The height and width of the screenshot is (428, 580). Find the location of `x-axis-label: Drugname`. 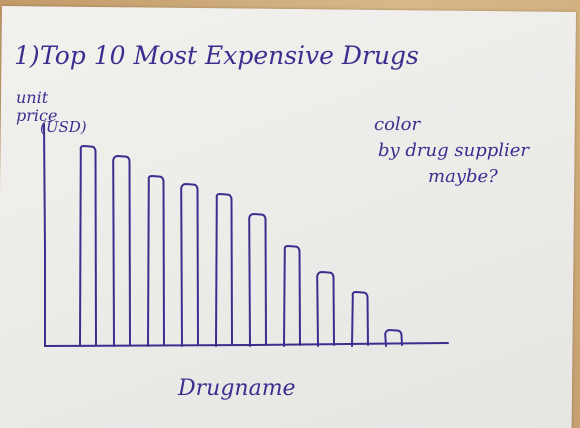

x-axis-label: Drugname is located at coordinates (236, 388).